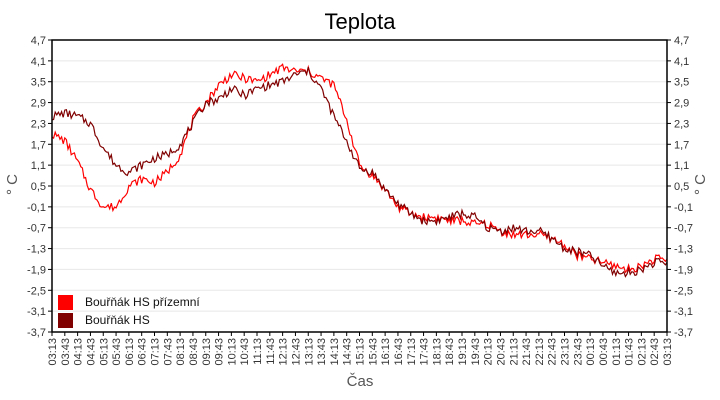 The width and height of the screenshot is (720, 400). What do you see at coordinates (220, 352) in the screenshot?
I see `svg-text: 09:43` at bounding box center [220, 352].